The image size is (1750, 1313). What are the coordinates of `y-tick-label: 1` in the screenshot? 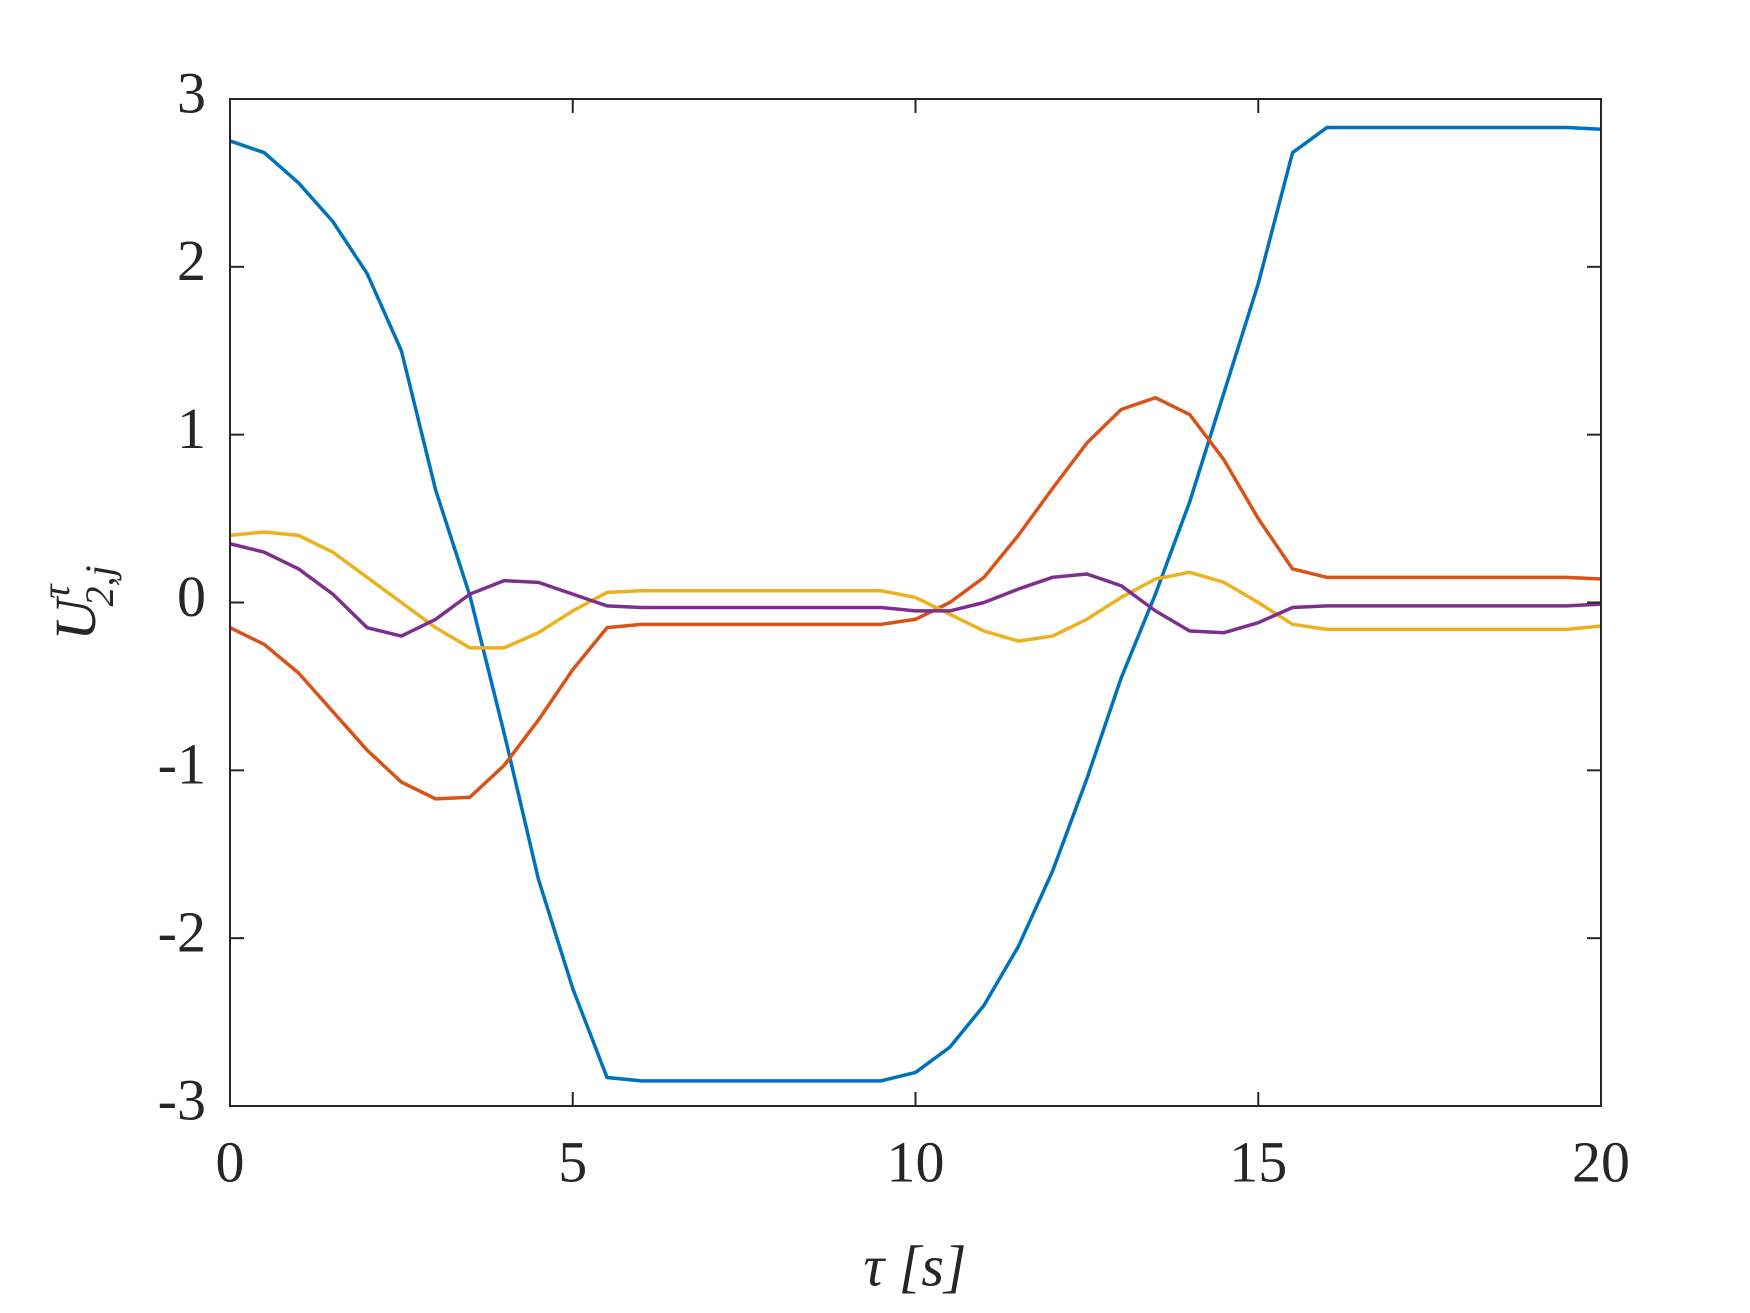 It's located at (191, 428).